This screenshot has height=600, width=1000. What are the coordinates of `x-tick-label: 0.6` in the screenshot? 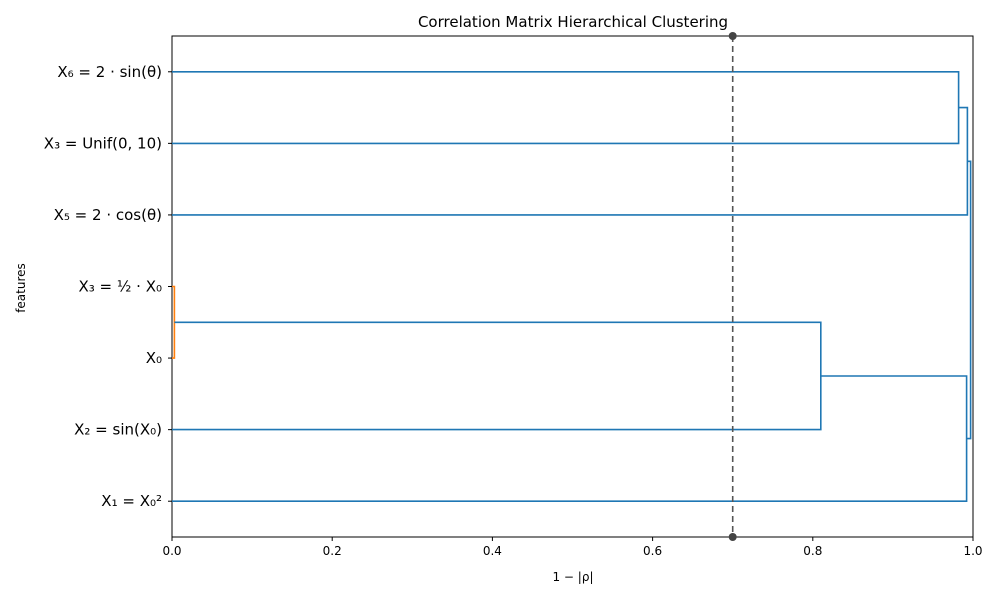 It's located at (652, 551).